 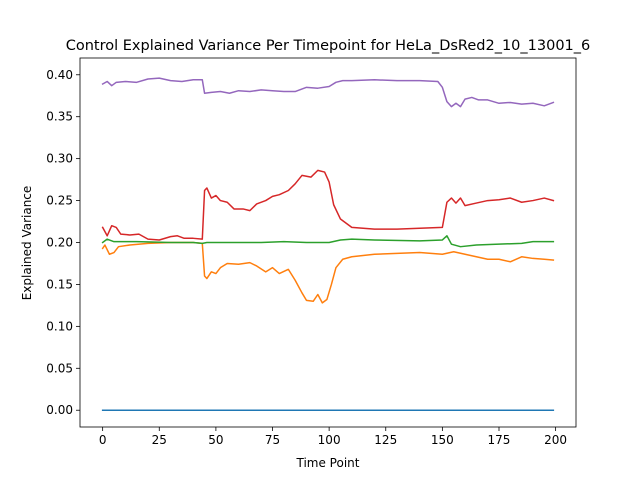 What do you see at coordinates (328, 463) in the screenshot?
I see `x-axis-label: Time Point` at bounding box center [328, 463].